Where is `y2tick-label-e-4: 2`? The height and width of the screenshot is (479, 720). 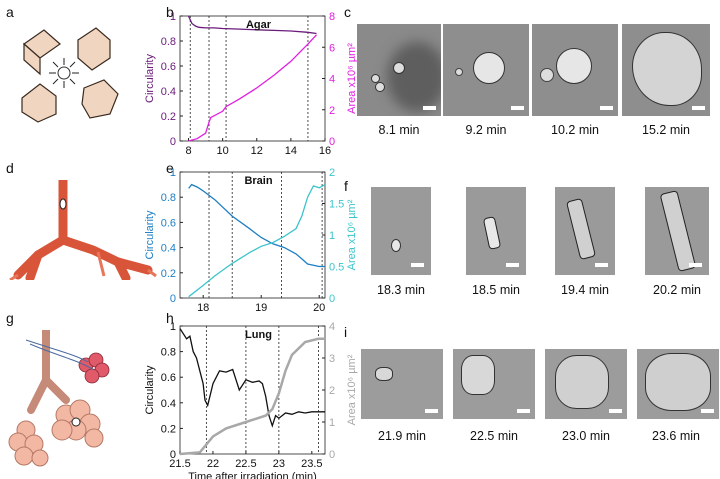 y2tick-label-e-4: 2 is located at coordinates (332, 173).